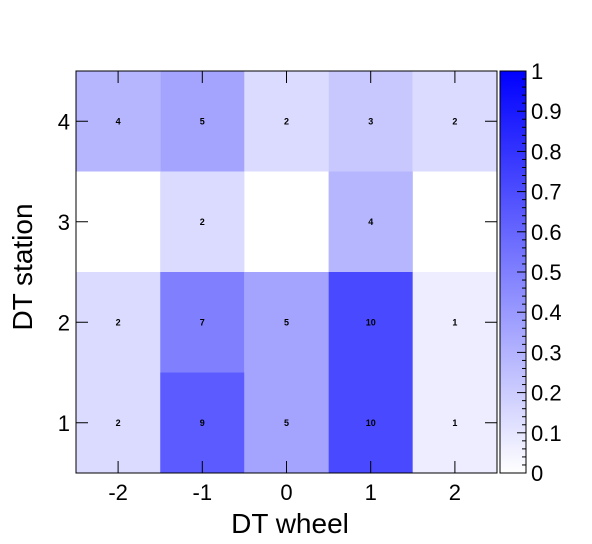 The image size is (592, 544). Describe the element at coordinates (546, 393) in the screenshot. I see `colorbar-tick-label: 0.2` at that location.